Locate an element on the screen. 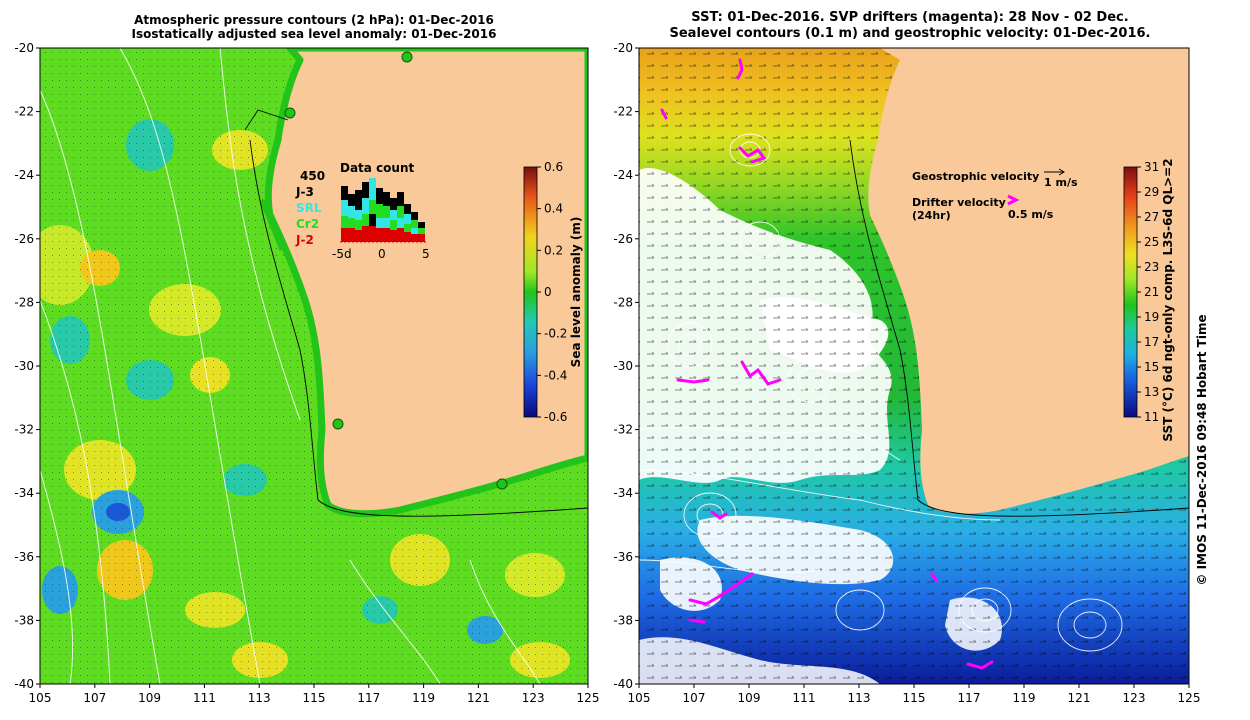  legend-j2: J-2 is located at coordinates (304, 240).